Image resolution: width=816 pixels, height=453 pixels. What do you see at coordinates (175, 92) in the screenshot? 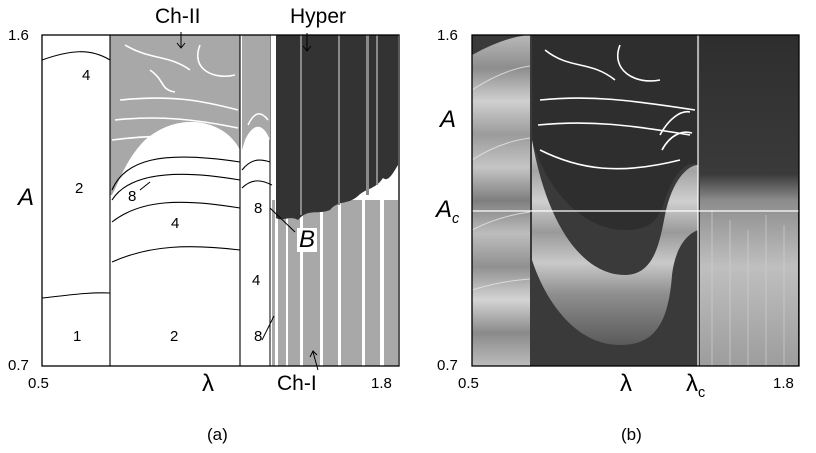
I see `ch2-texture` at bounding box center [175, 92].